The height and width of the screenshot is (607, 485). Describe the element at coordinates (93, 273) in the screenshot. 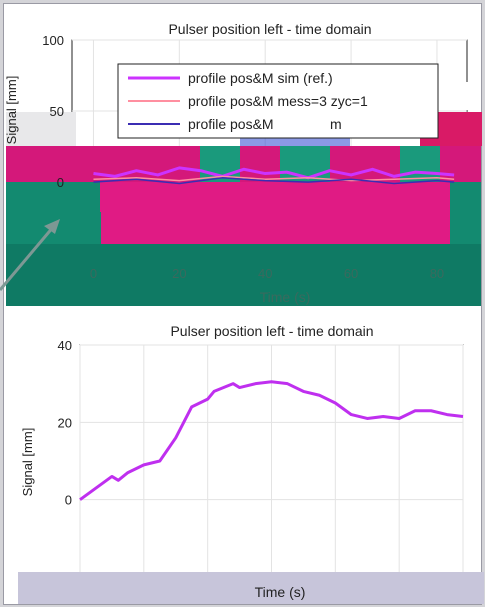

I see `x-tick-label: 0` at that location.